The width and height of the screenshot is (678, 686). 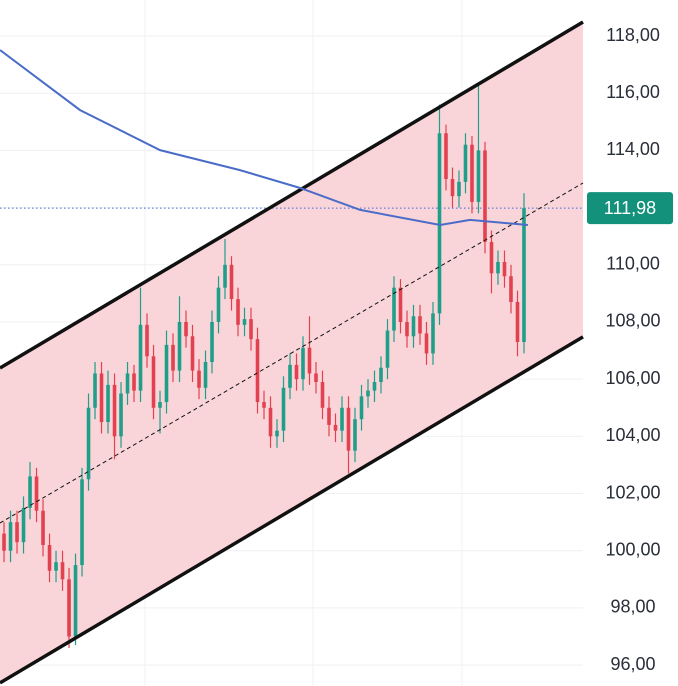 I want to click on y-tick-label: 108,00, so click(x=632, y=321).